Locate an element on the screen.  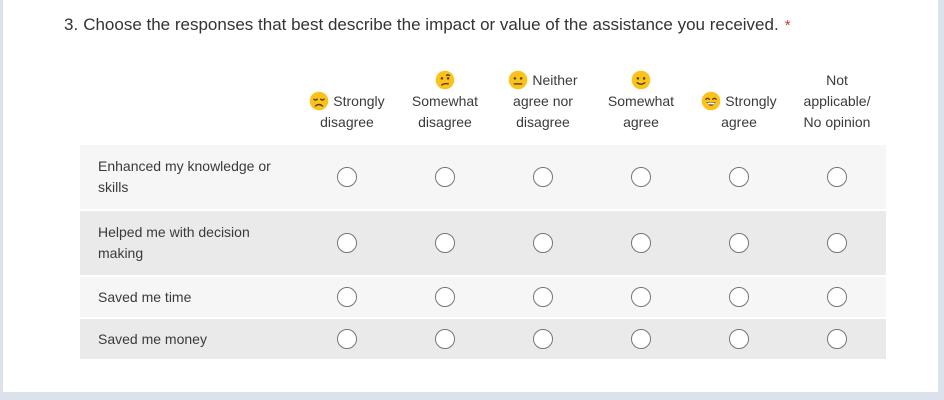
radio-r3-c1 is located at coordinates (347, 297).